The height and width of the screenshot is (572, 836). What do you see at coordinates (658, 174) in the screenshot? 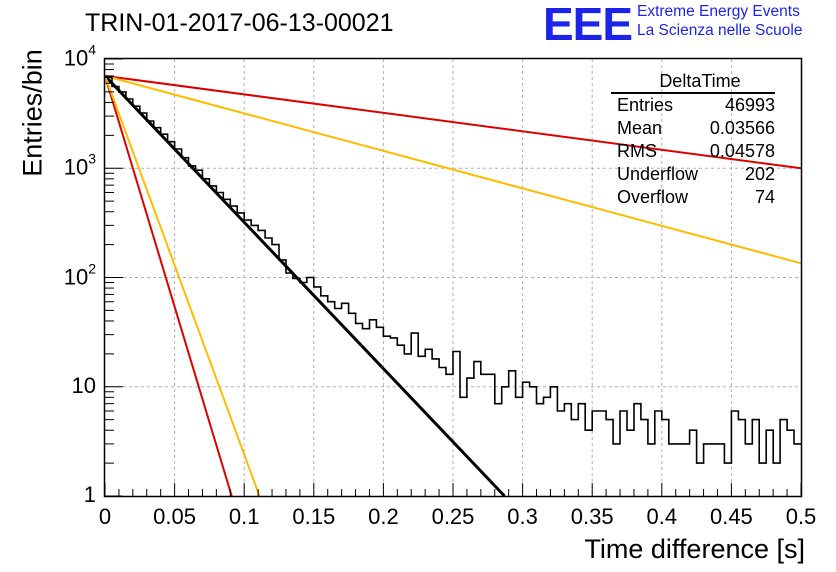
I see `stats-label: Underflow` at bounding box center [658, 174].